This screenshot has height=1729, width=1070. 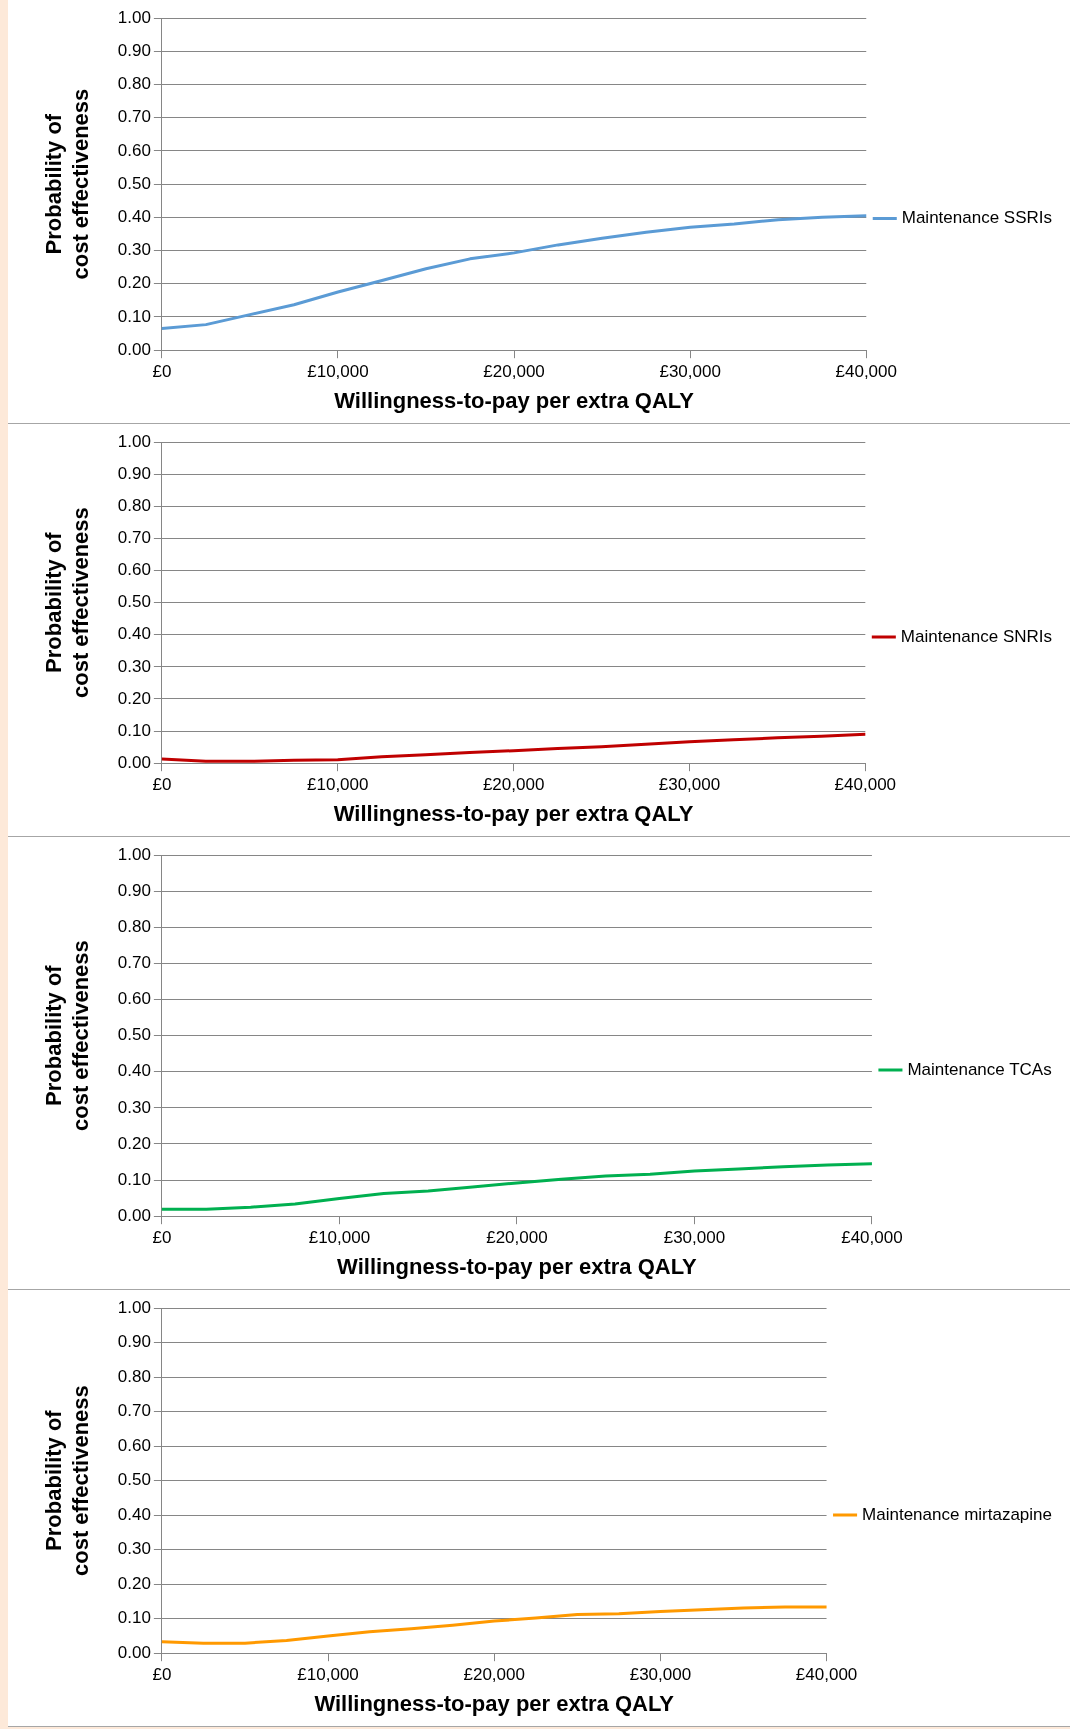 What do you see at coordinates (977, 218) in the screenshot?
I see `legend-label: Maintenance SSRIs` at bounding box center [977, 218].